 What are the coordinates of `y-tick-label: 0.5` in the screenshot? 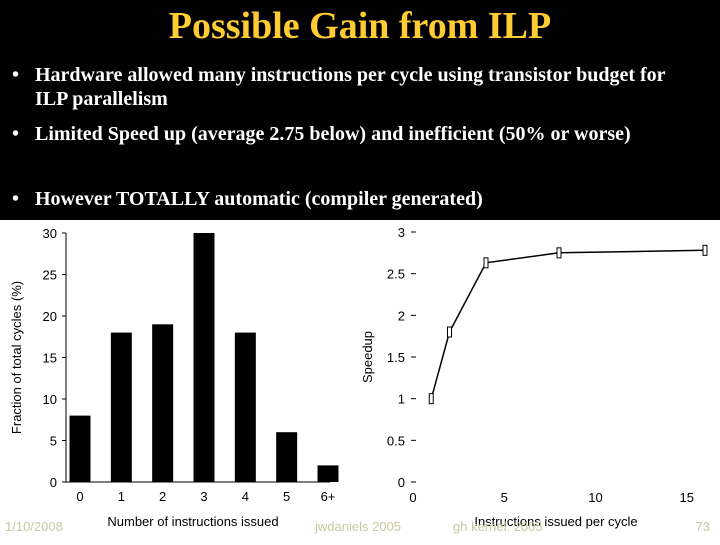 It's located at (396, 440).